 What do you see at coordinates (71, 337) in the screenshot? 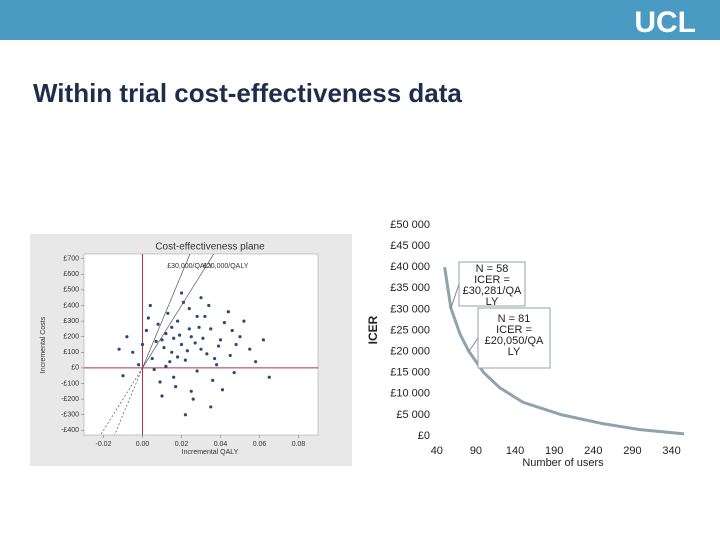
I see `y-tick-label: £200` at bounding box center [71, 337].